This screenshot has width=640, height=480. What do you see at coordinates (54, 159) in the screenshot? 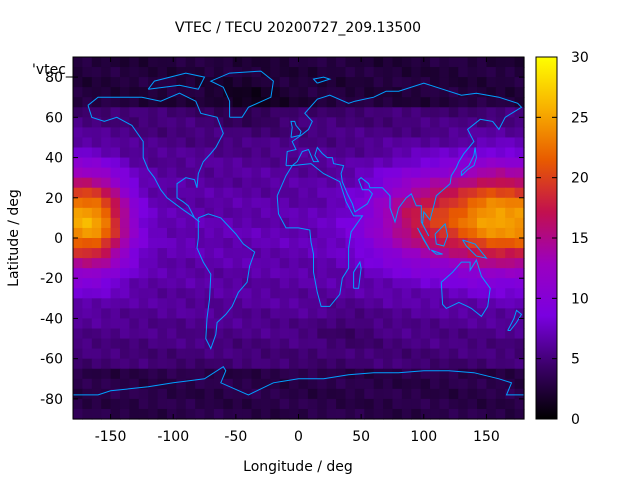
I see `y-tick-label: 40` at bounding box center [54, 159].